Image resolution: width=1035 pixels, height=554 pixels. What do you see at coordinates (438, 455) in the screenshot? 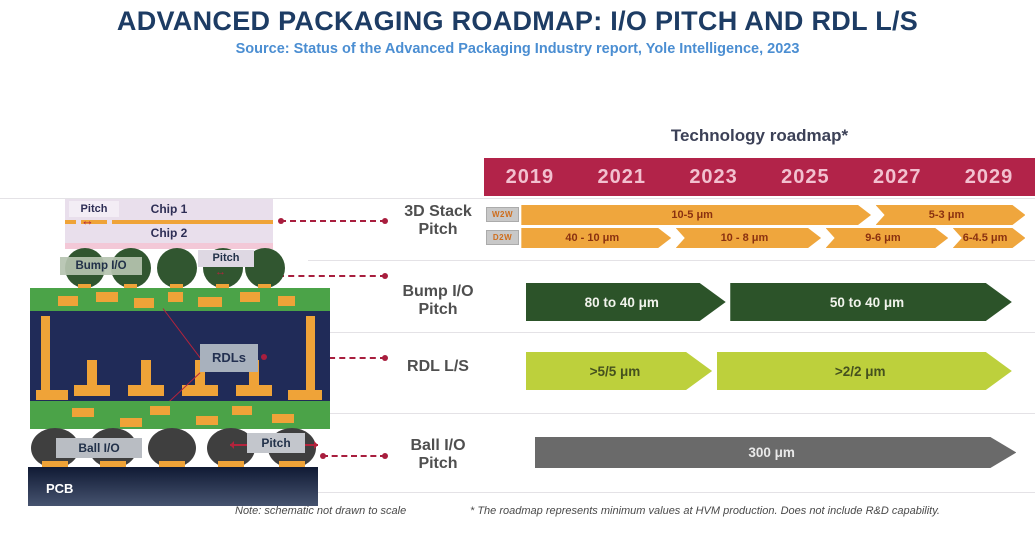
I see `row-label-ball-io-pitch: Ball I/O Pitch` at bounding box center [438, 455].